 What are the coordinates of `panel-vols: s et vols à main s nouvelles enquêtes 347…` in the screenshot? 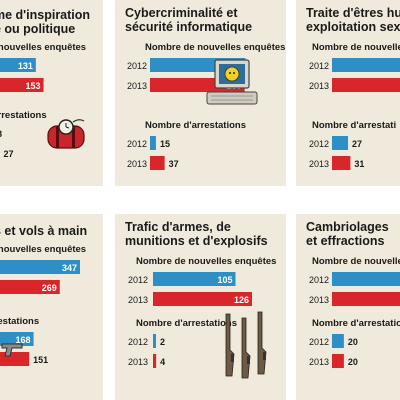 It's located at (51, 307).